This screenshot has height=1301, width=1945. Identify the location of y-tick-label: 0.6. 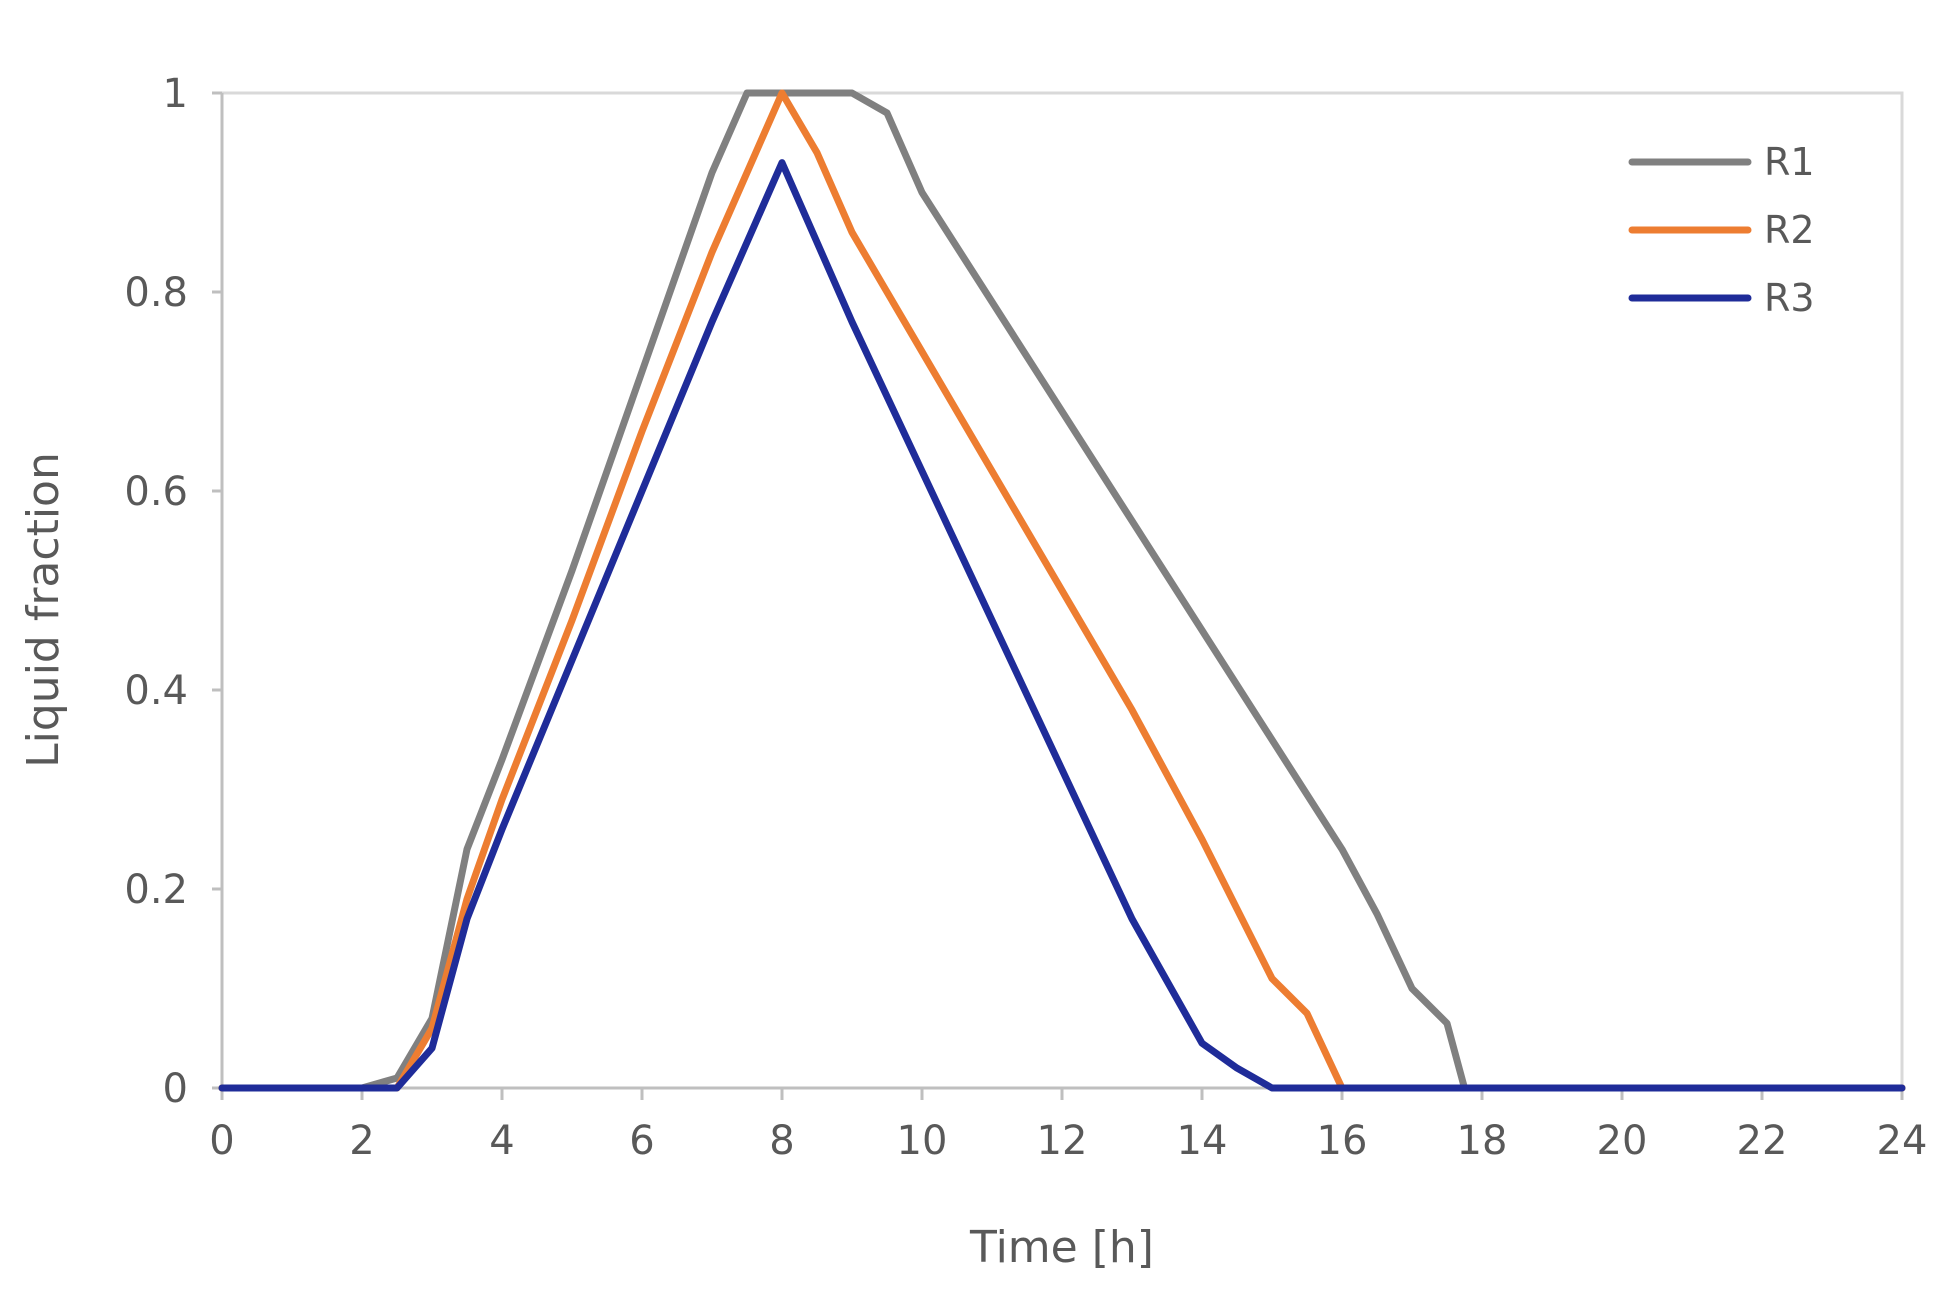
(156, 492).